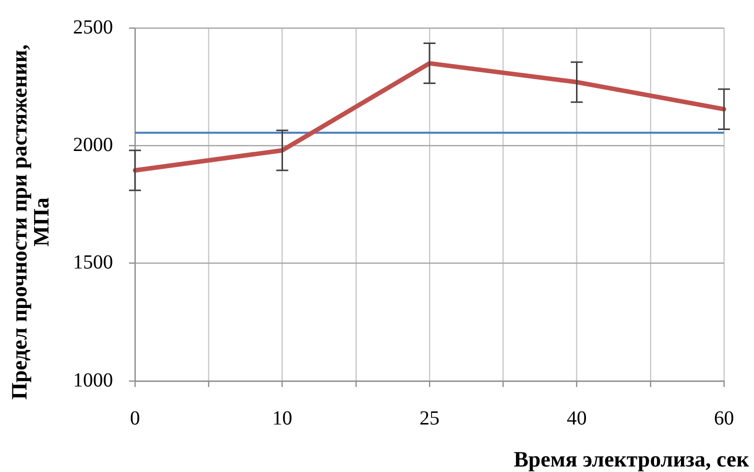 This screenshot has height=472, width=754. I want to click on y-tick-label: 2500, so click(93, 27).